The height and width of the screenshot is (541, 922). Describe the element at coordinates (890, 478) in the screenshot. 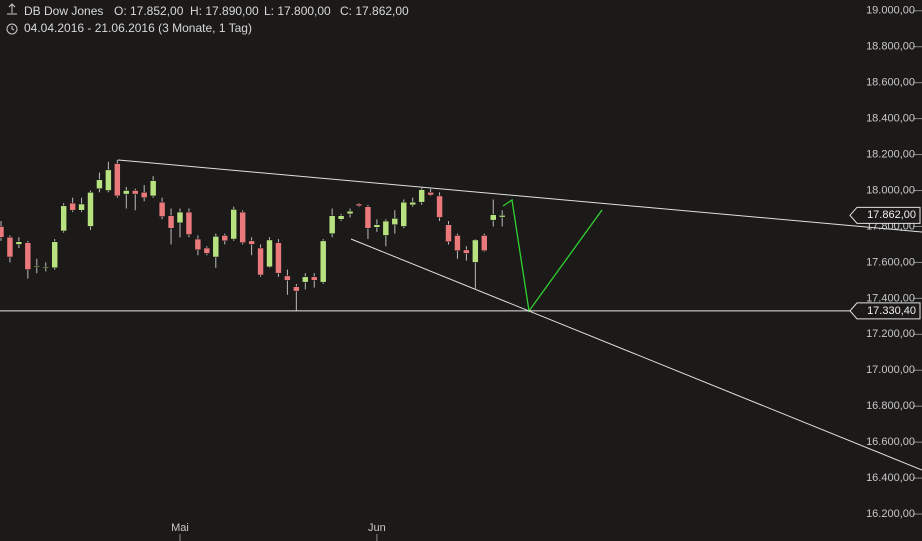

I see `y-tick-label: 16.400,00` at that location.